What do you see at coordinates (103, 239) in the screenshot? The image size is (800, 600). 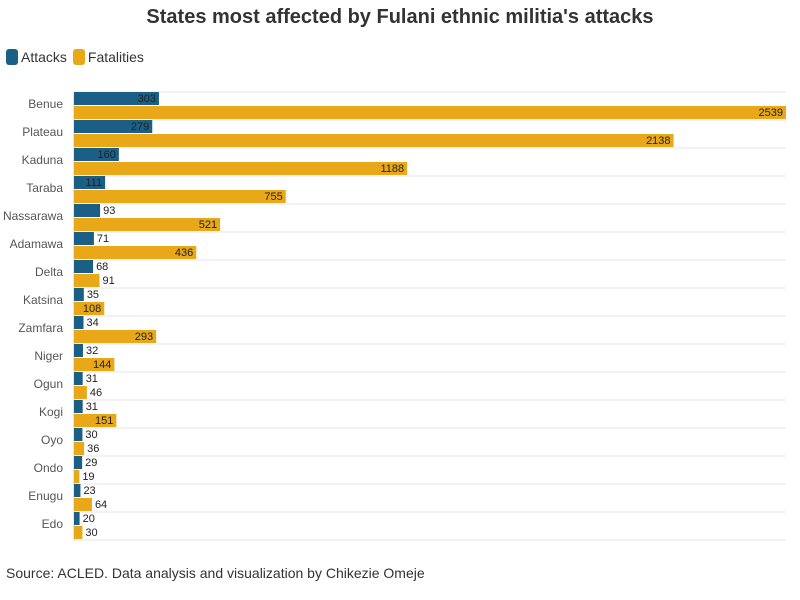 I see `attacks-value-label: 71` at bounding box center [103, 239].